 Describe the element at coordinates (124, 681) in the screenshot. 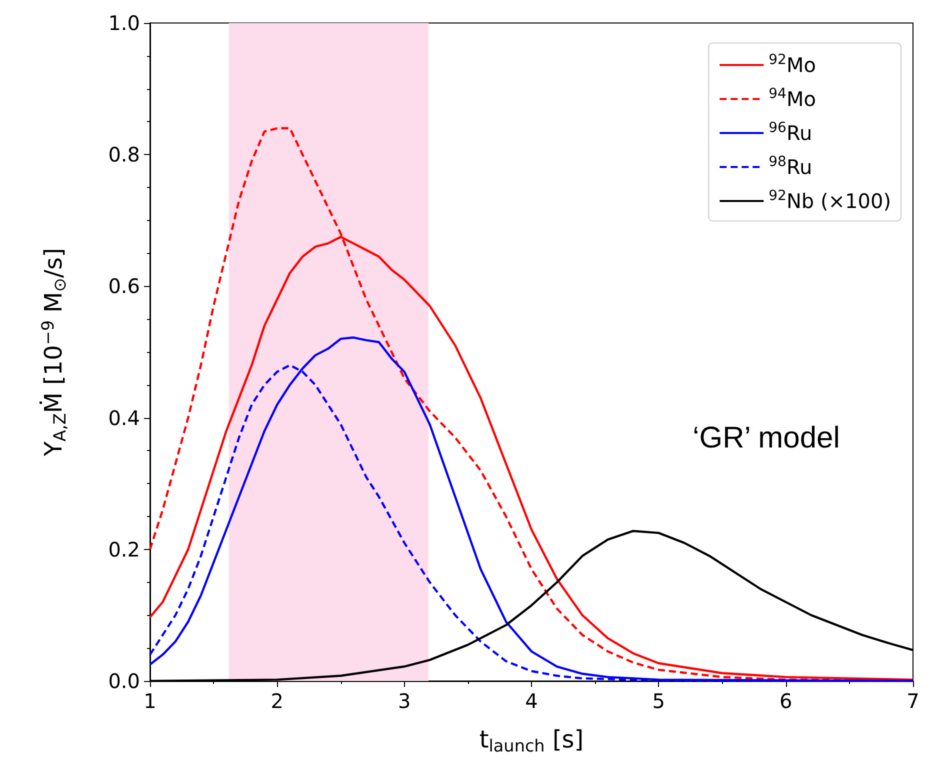

I see `y-tick-label: 0.0` at that location.